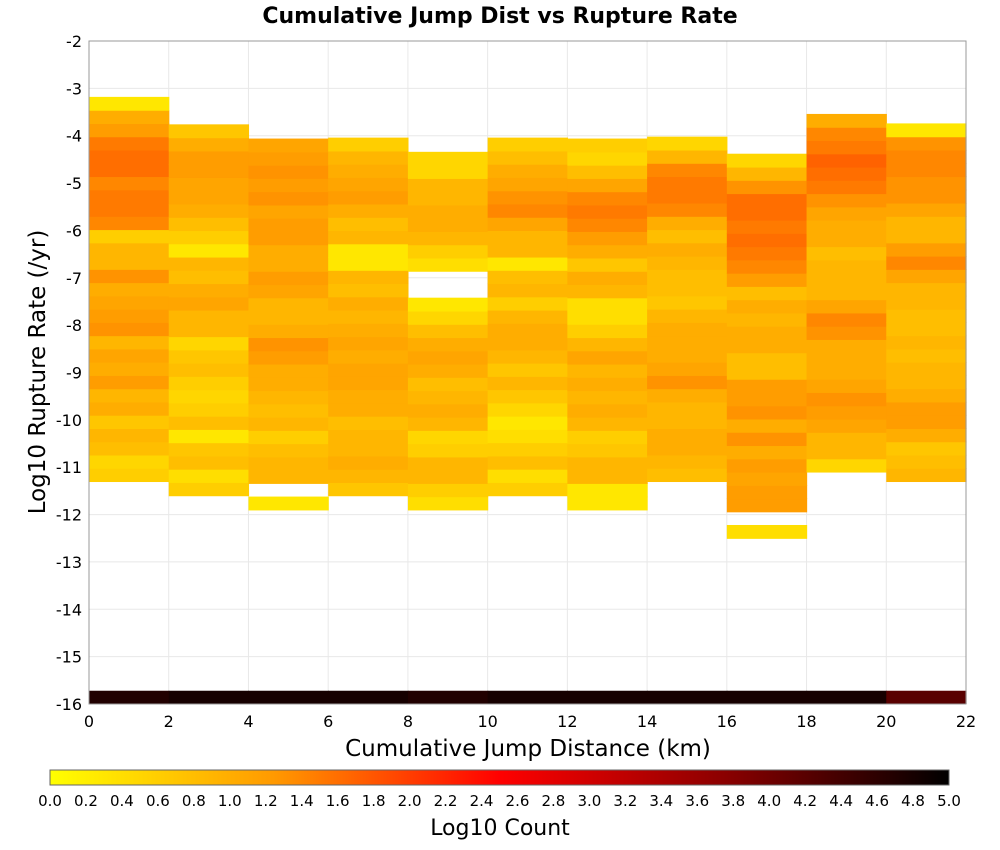  I want to click on colorbar-tick-label: 1.8, so click(374, 801).